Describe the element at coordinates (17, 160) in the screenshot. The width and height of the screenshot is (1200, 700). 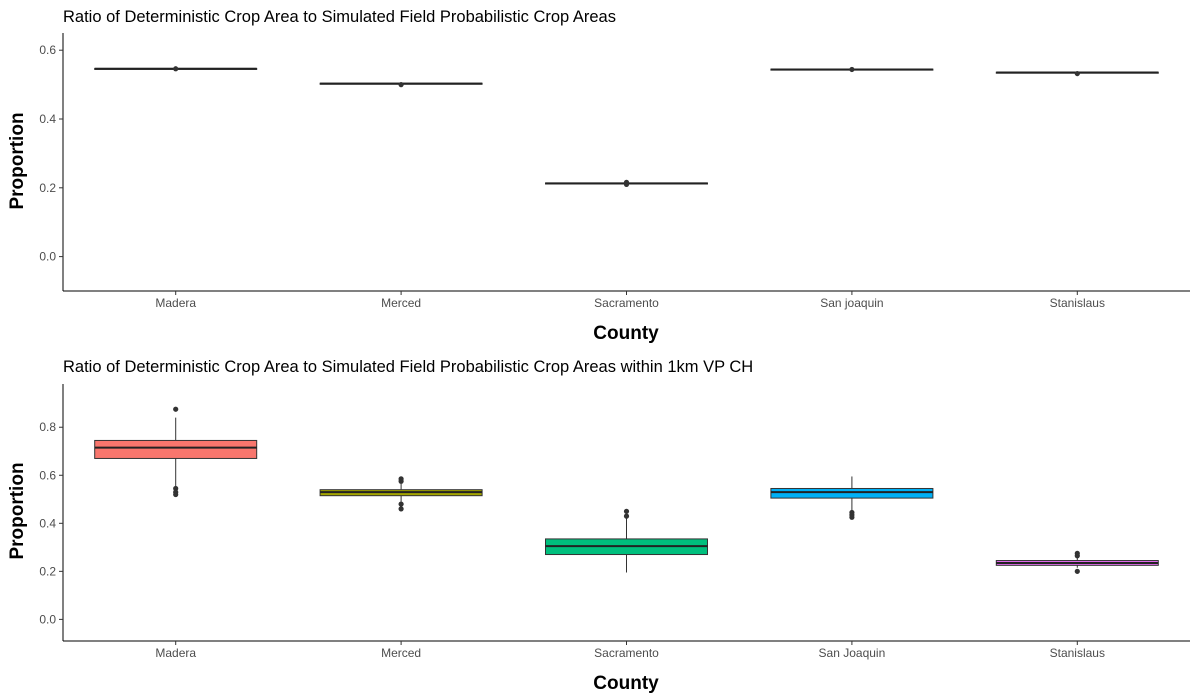
I see `y-axis-title-top: Proportion` at that location.